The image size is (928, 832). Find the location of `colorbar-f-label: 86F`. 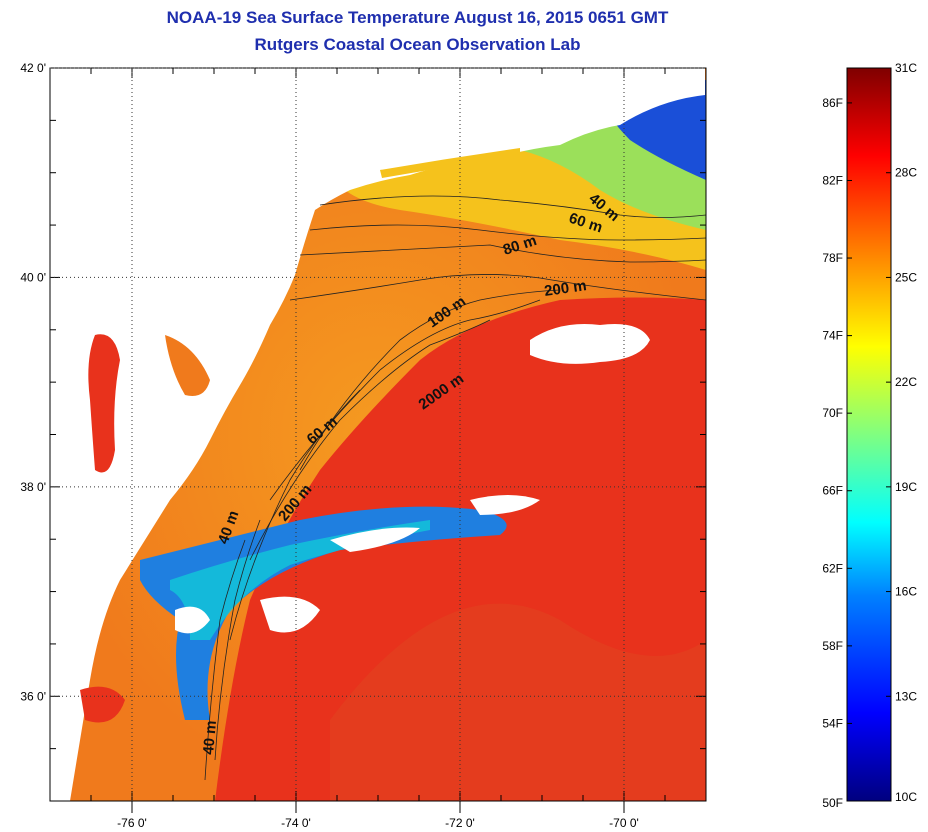

colorbar-f-label: 86F is located at coordinates (832, 103).